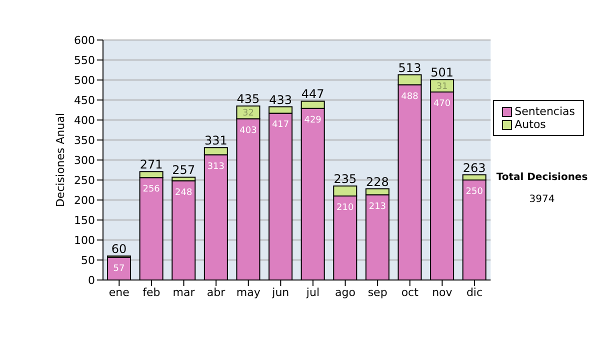 The height and width of the screenshot is (340, 600). Describe the element at coordinates (544, 111) in the screenshot. I see `legend-label: Sentencias` at that location.